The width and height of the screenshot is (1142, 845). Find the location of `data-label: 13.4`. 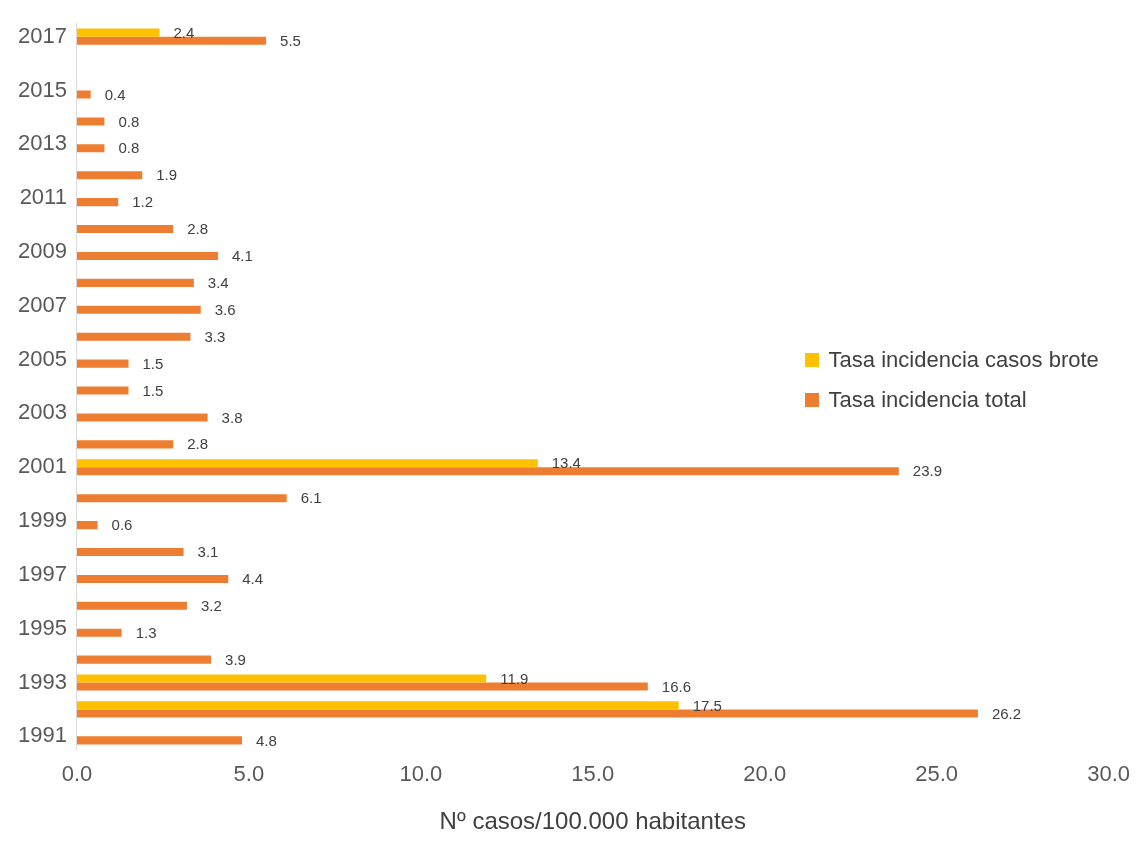

data-label: 13.4 is located at coordinates (566, 463).